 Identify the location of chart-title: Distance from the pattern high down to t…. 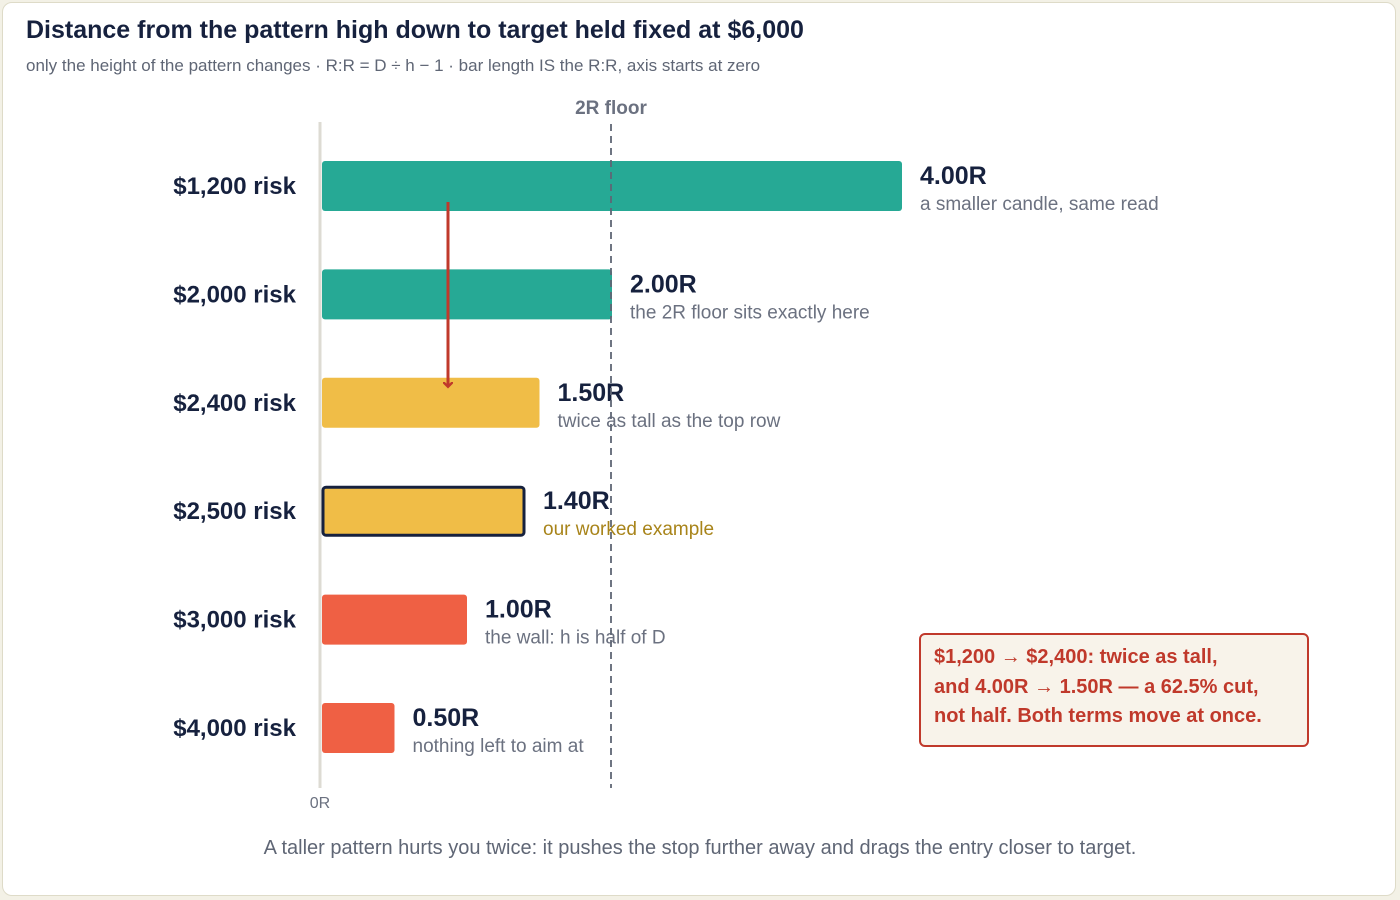
(415, 30).